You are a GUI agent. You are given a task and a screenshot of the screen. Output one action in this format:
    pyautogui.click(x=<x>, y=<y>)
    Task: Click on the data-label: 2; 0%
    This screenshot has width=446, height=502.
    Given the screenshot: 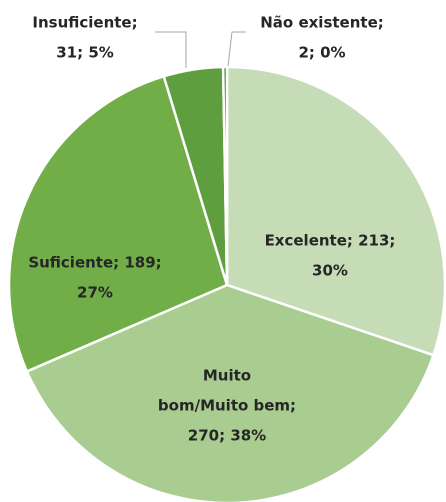 What is the action you would take?
    pyautogui.click(x=321, y=53)
    